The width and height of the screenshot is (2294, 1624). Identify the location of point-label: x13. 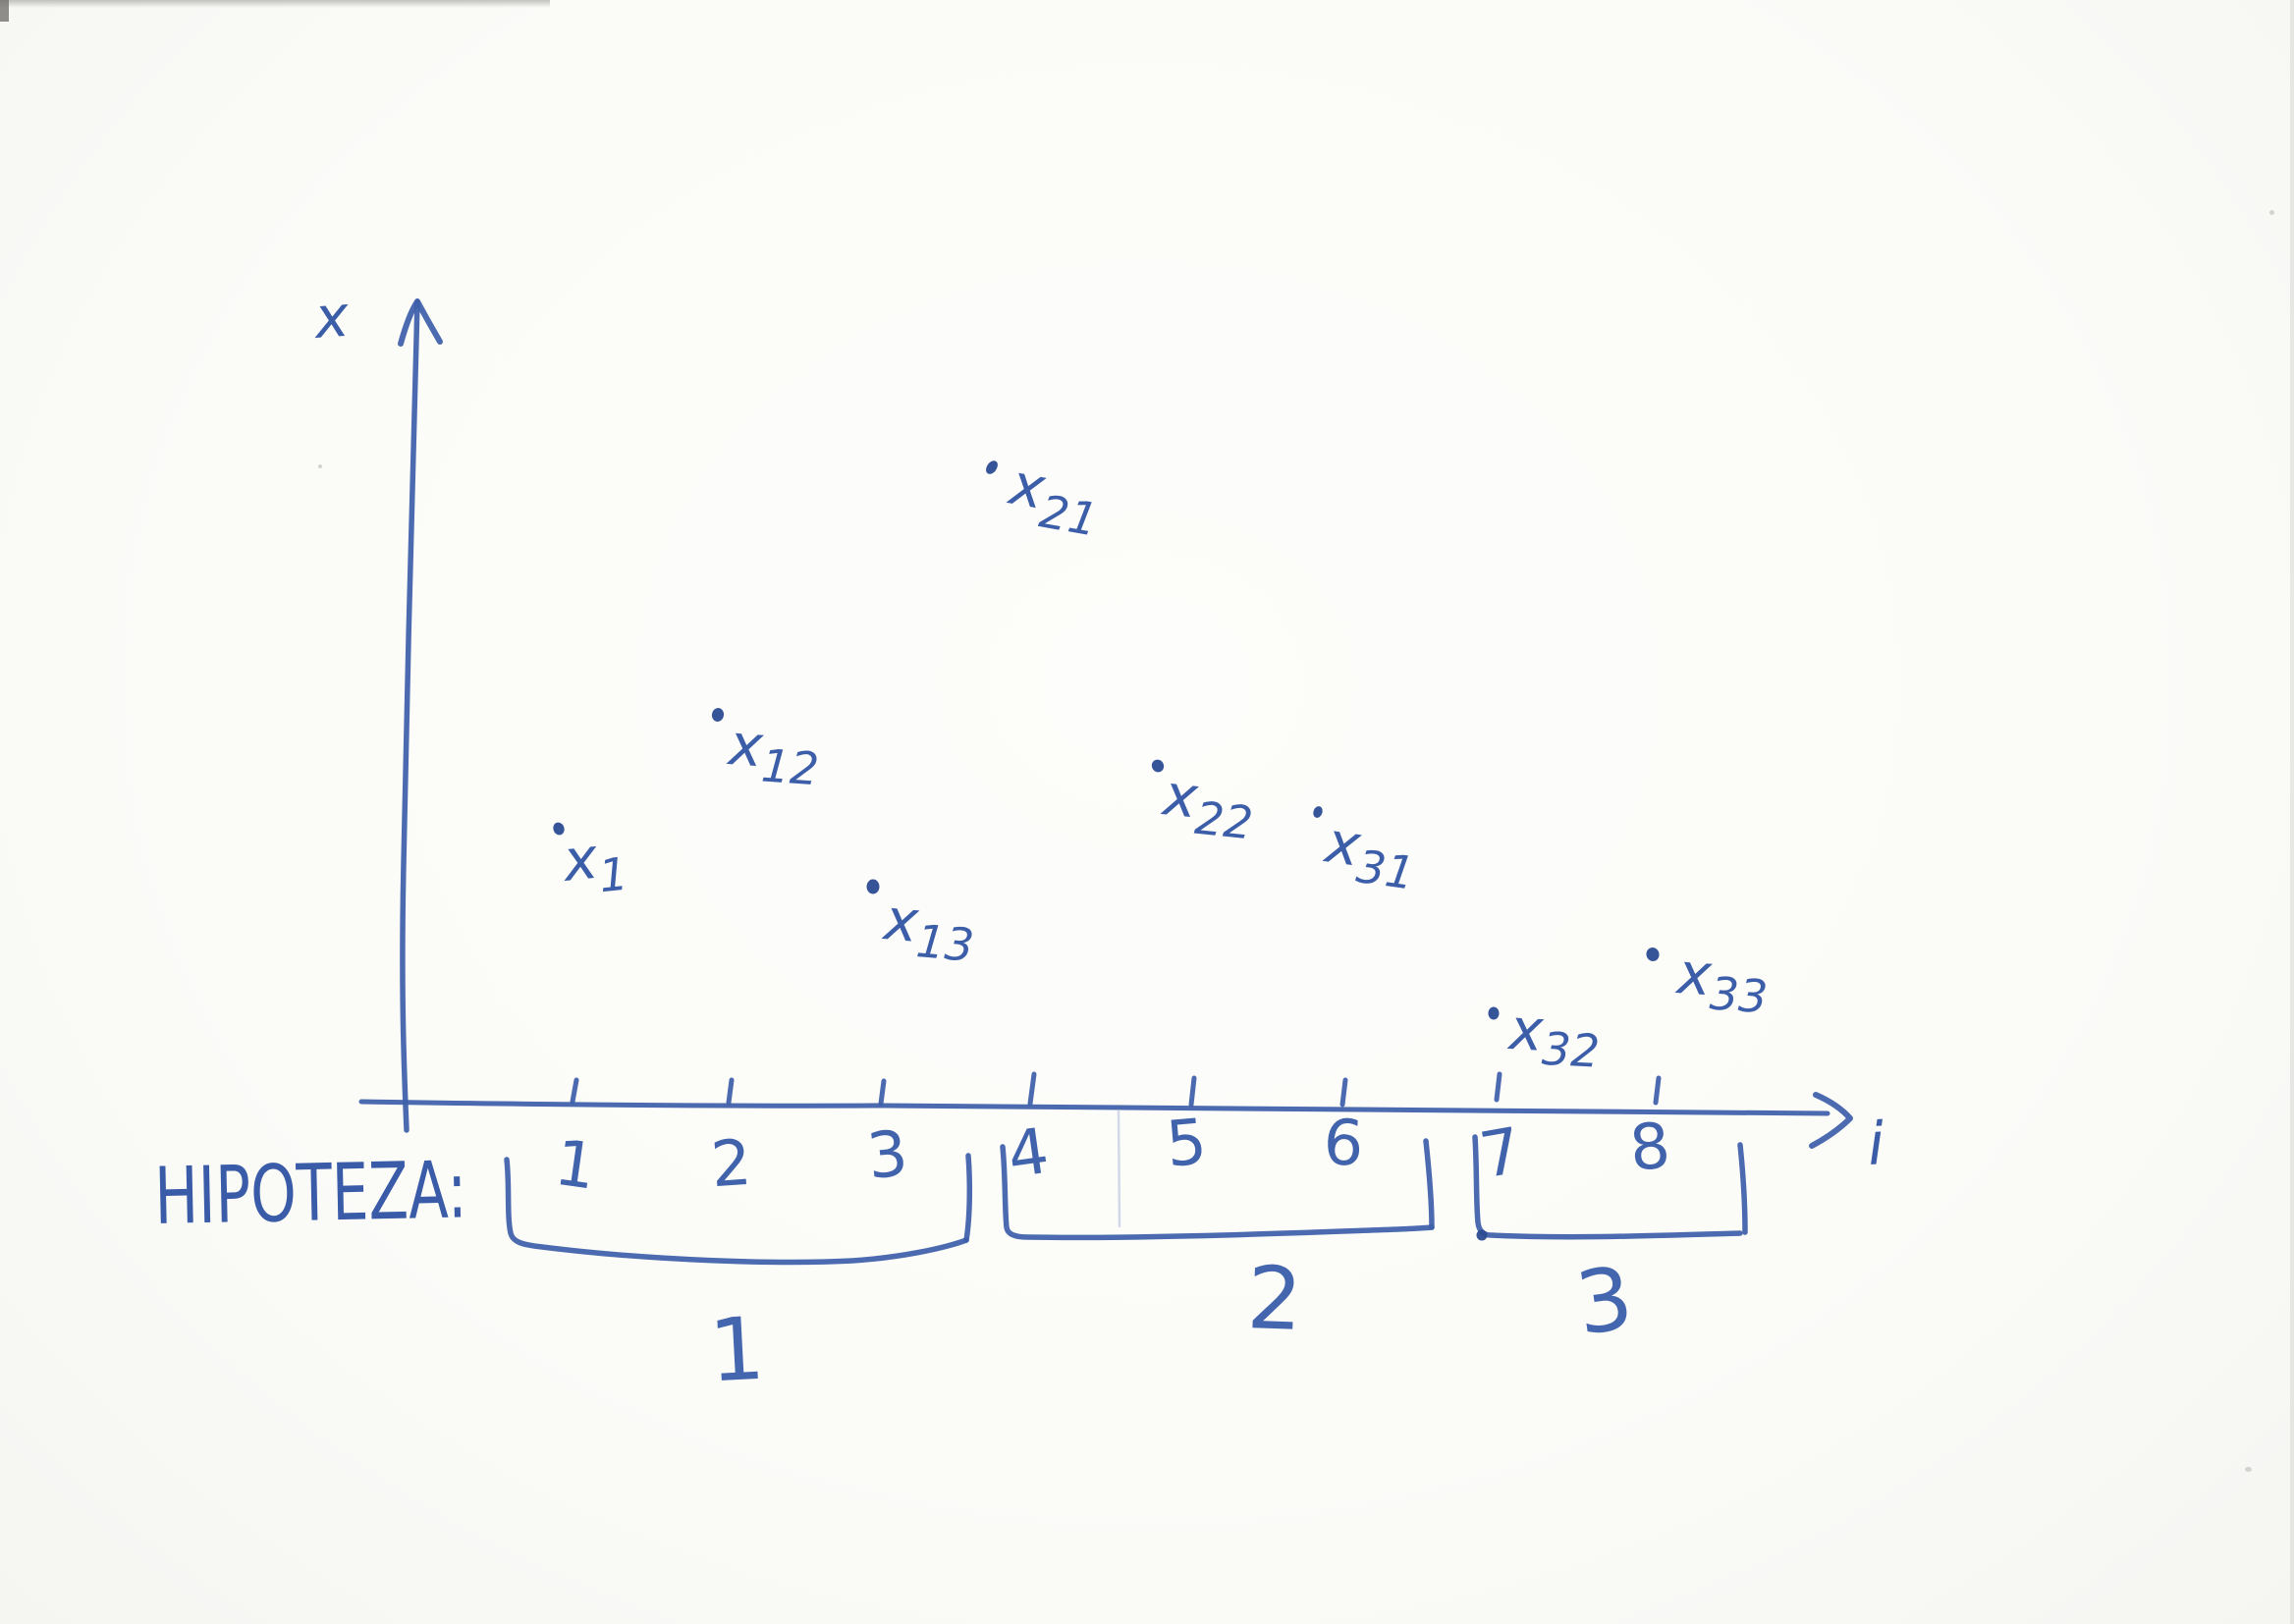
(928, 929).